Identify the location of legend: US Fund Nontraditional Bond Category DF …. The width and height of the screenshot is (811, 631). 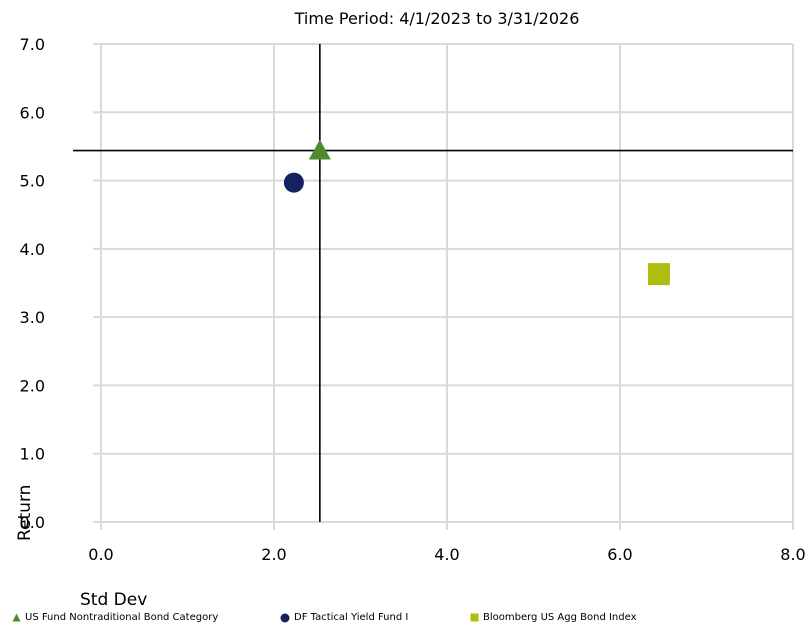
(324, 617).